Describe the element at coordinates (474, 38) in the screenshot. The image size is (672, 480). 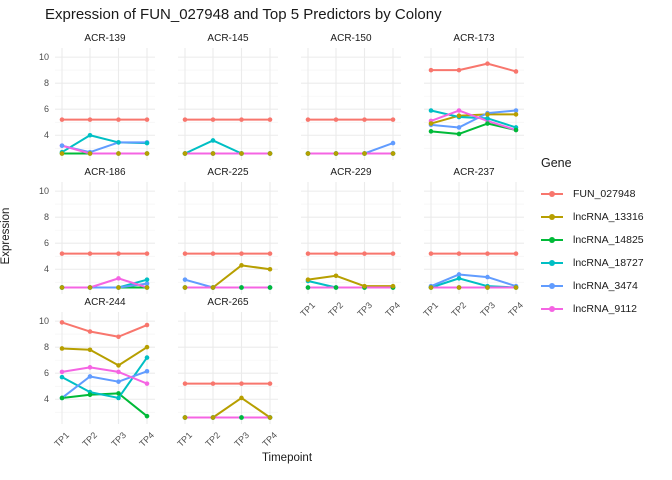
I see `facet-strip-ACR-173: ACR-173` at that location.